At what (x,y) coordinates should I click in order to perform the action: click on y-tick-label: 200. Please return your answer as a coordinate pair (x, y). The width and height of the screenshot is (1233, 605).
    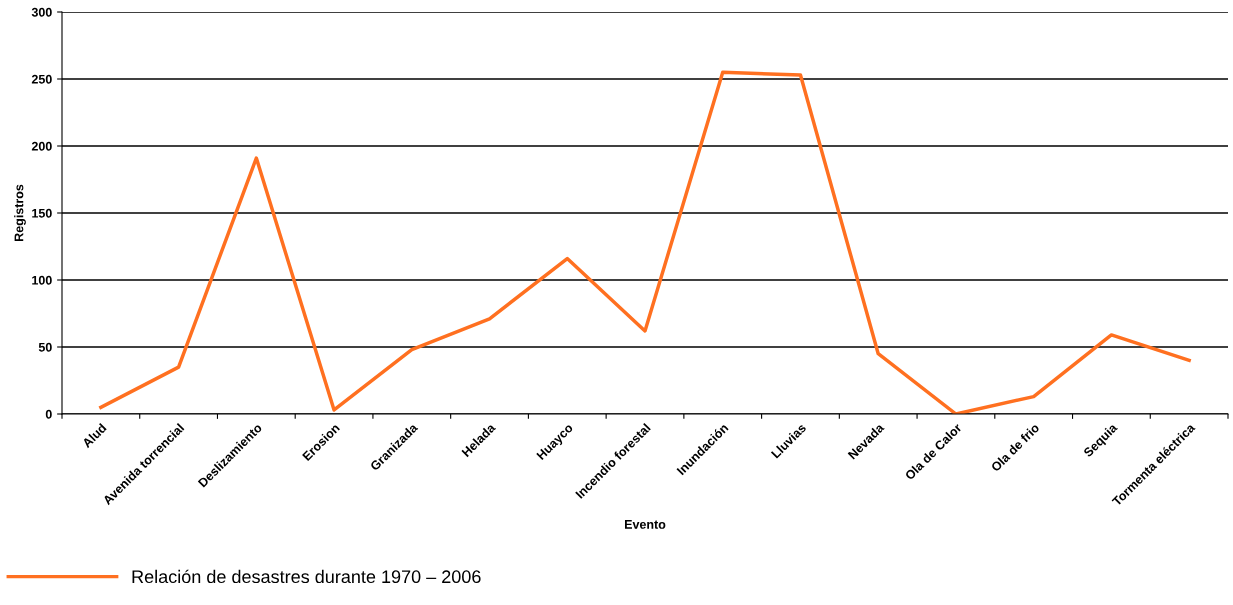
    Looking at the image, I should click on (41, 146).